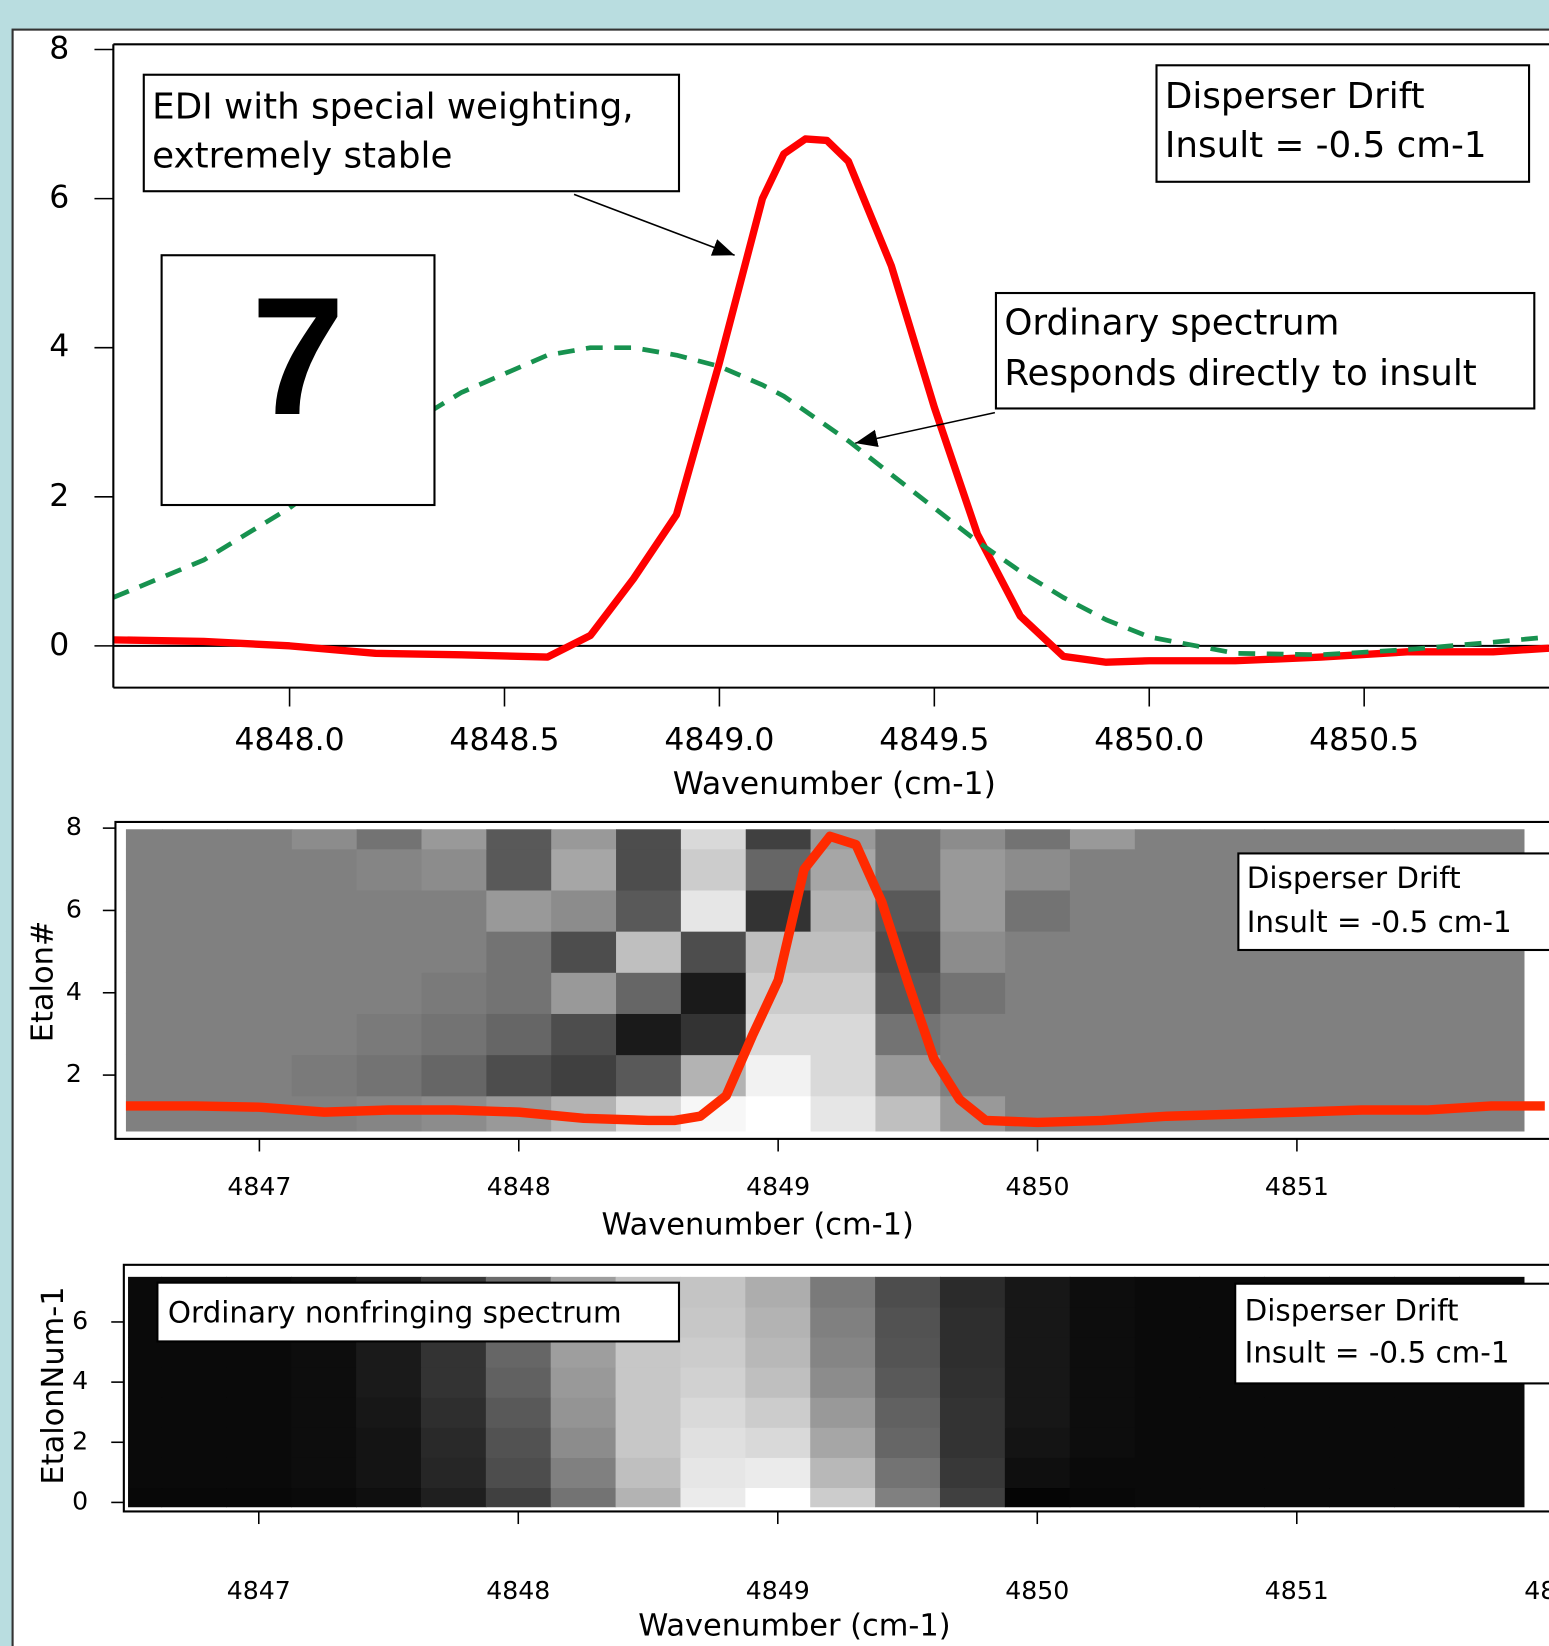  I want to click on x-axis-title: Wavenumber (cm-1), so click(758, 1224).